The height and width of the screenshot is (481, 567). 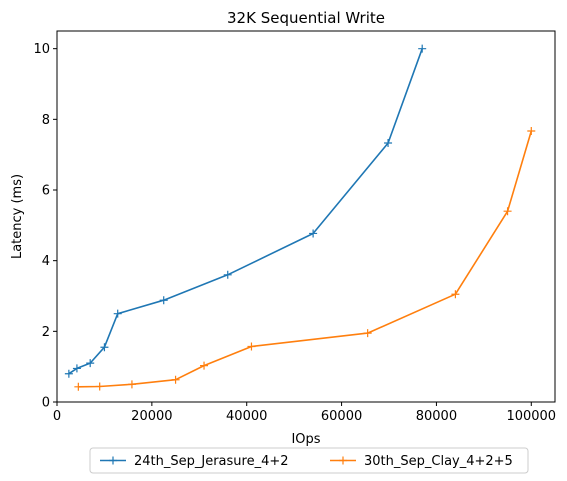 I want to click on legend: 24th_Sep_Jerasure_4+2 30th_Sep_Clay_4+2+5, so click(x=309, y=460).